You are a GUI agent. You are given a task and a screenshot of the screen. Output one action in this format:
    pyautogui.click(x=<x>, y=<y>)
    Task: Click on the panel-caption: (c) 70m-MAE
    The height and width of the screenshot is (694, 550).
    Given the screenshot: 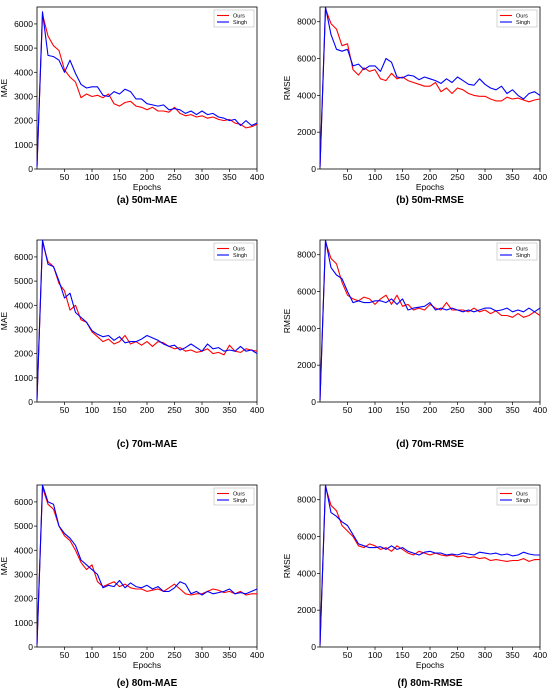 What is the action you would take?
    pyautogui.click(x=147, y=444)
    